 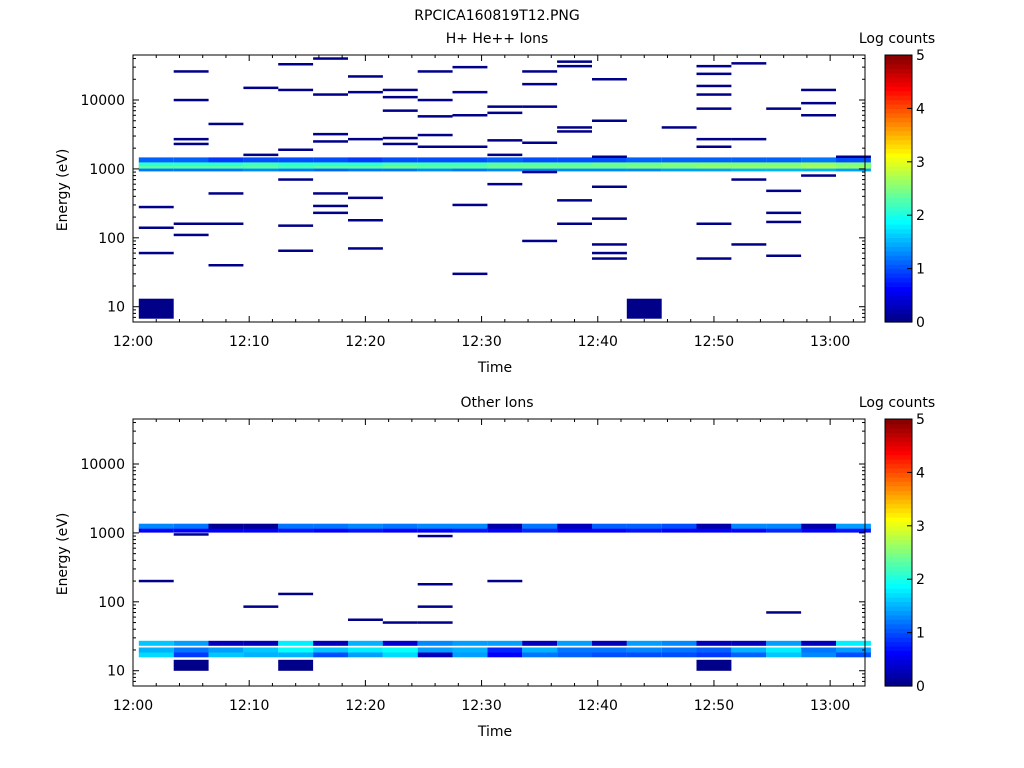 What do you see at coordinates (63, 554) in the screenshot?
I see `y-axis-label: Energy (eV)` at bounding box center [63, 554].